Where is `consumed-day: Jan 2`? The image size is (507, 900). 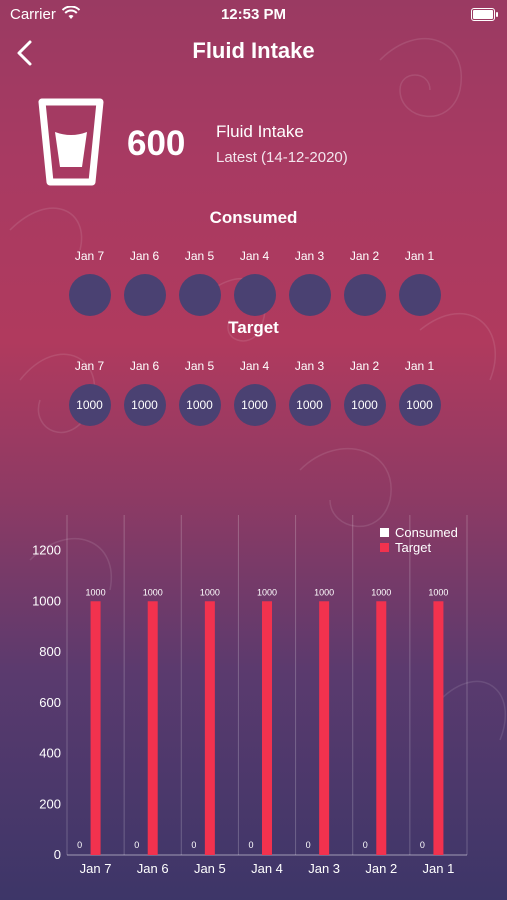 consumed-day: Jan 2 is located at coordinates (364, 282).